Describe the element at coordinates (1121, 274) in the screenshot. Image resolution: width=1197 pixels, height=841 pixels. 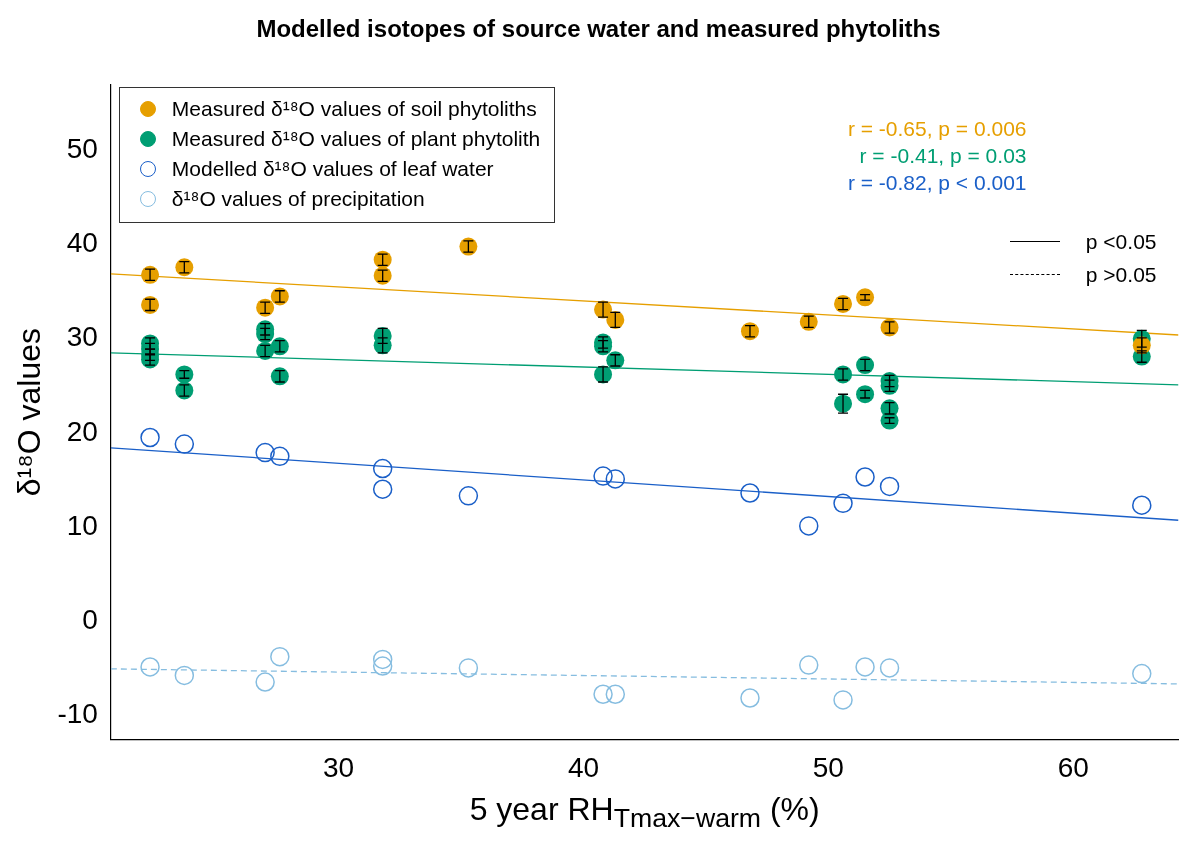
I see `annotation: p >0.05` at that location.